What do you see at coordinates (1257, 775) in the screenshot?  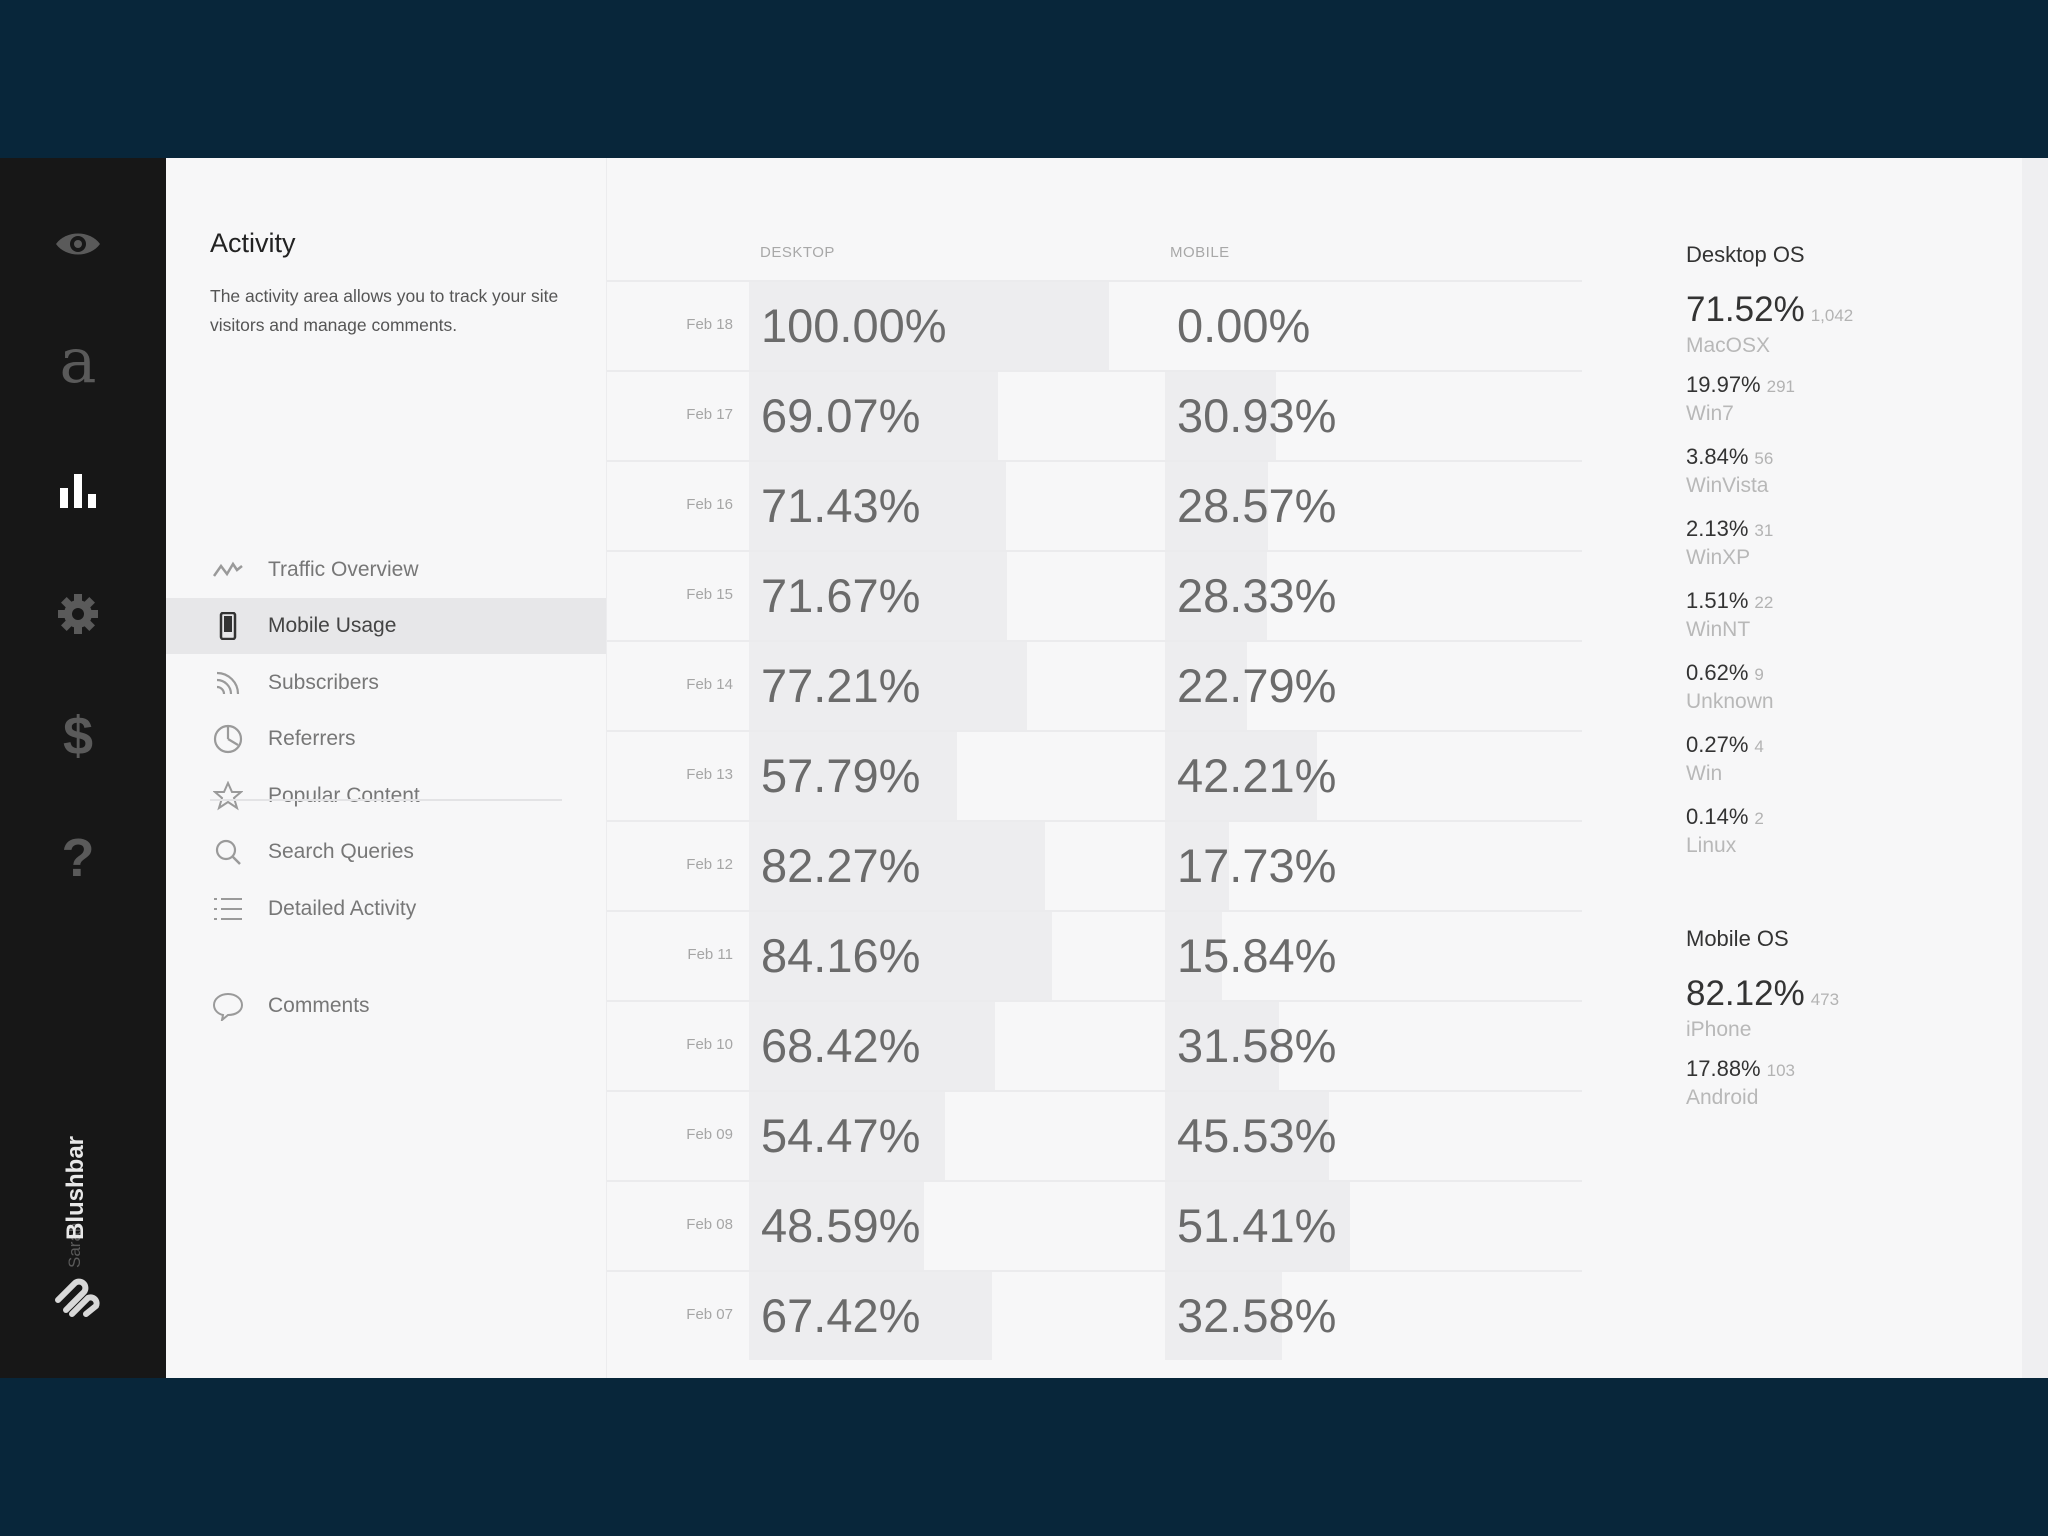 I see `mobile-percentage: 42.21%` at bounding box center [1257, 775].